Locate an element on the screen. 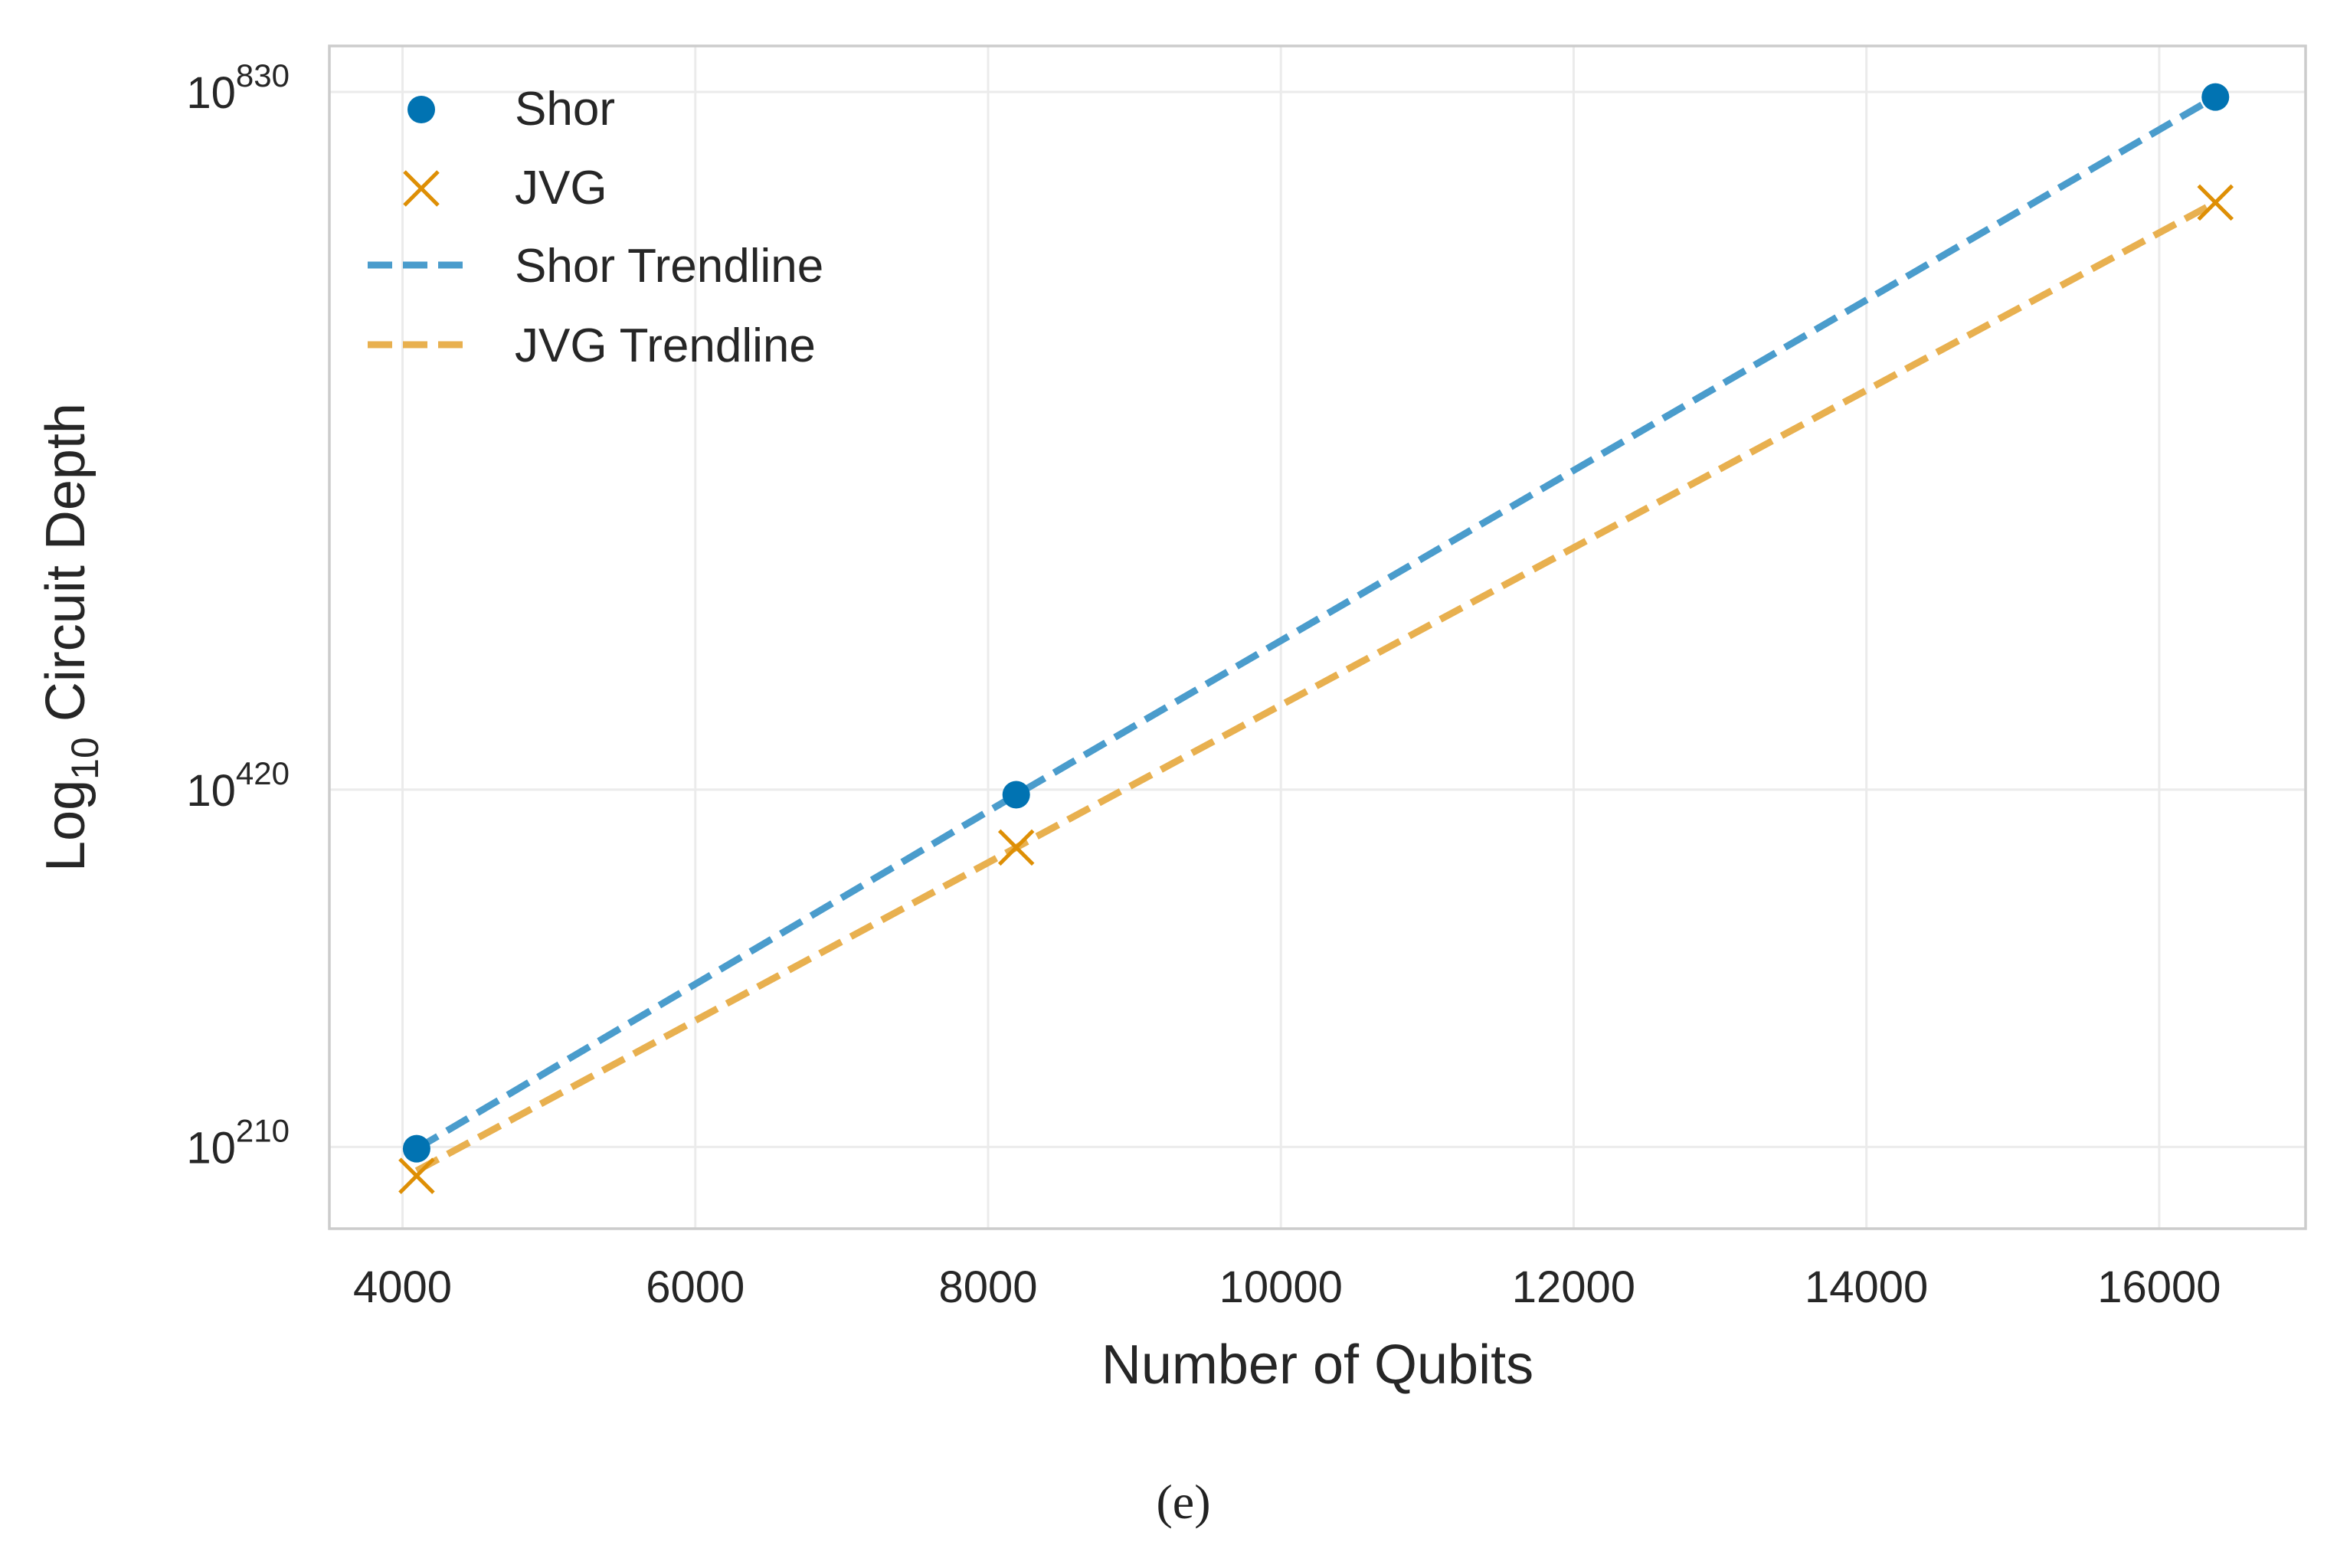 This screenshot has width=2350, height=1568. y-tick-label: 10830 is located at coordinates (238, 87).